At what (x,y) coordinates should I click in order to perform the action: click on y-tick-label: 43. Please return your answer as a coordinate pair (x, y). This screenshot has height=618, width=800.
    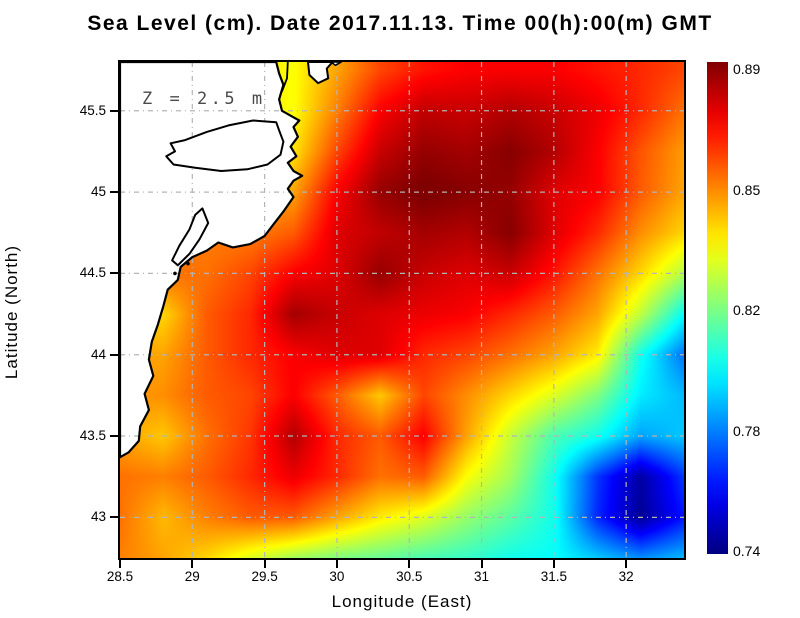
    Looking at the image, I should click on (98, 517).